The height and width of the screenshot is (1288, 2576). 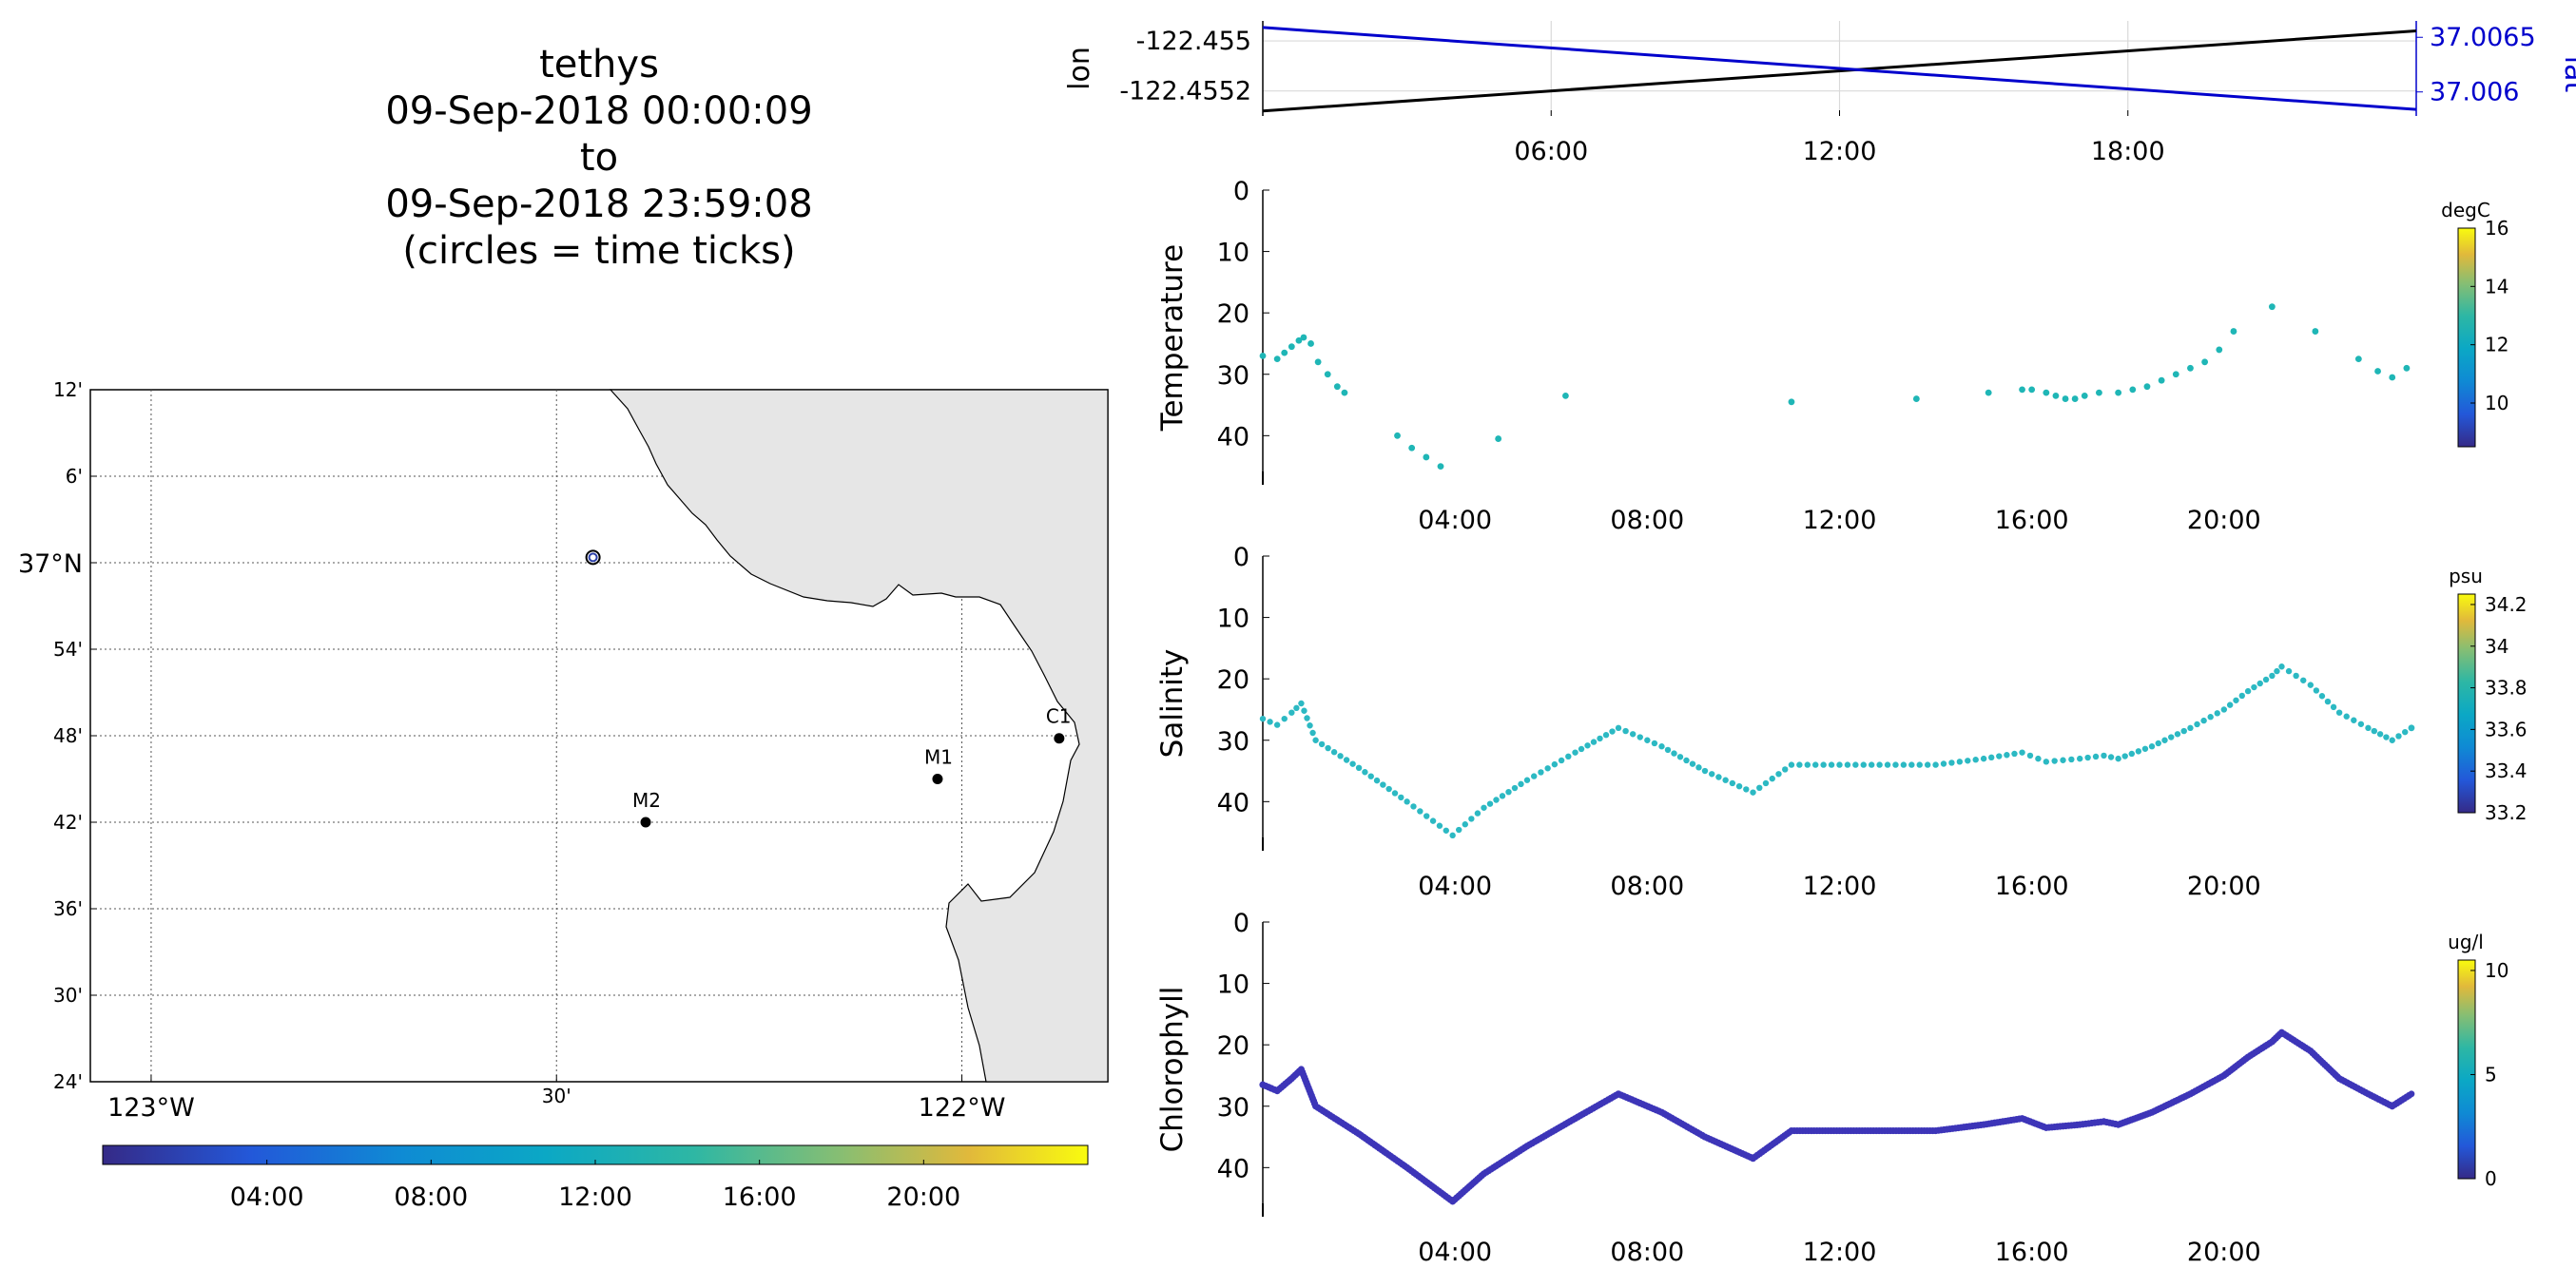 I want to click on temperature-colorbar-label-12: 12, so click(x=2496, y=345).